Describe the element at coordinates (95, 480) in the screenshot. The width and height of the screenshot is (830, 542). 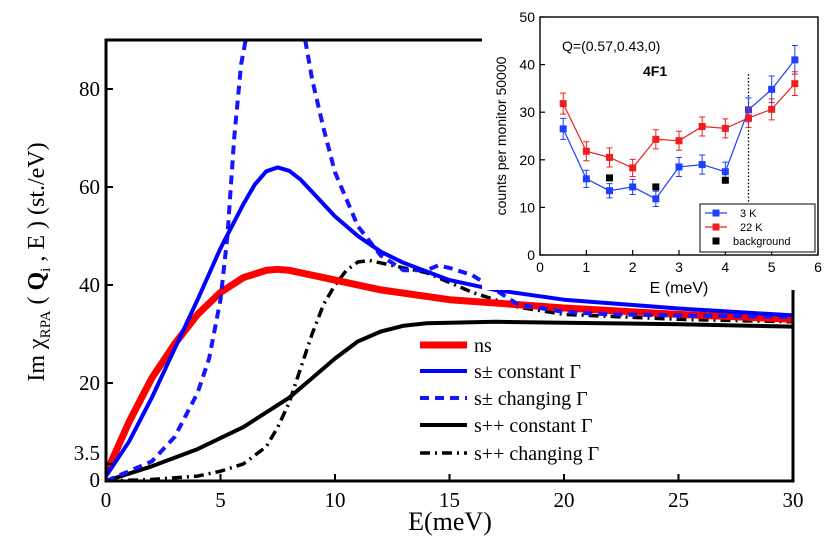
I see `main-y-tick-label: 0` at that location.